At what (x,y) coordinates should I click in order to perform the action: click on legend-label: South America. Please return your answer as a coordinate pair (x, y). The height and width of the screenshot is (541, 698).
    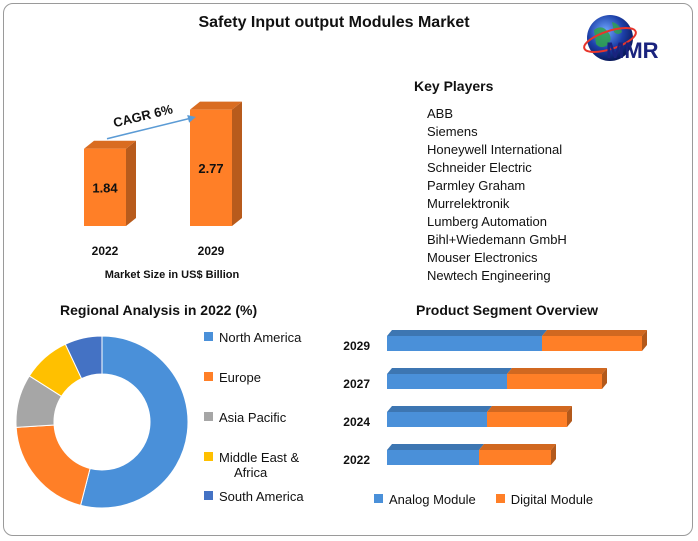
    Looking at the image, I should click on (261, 496).